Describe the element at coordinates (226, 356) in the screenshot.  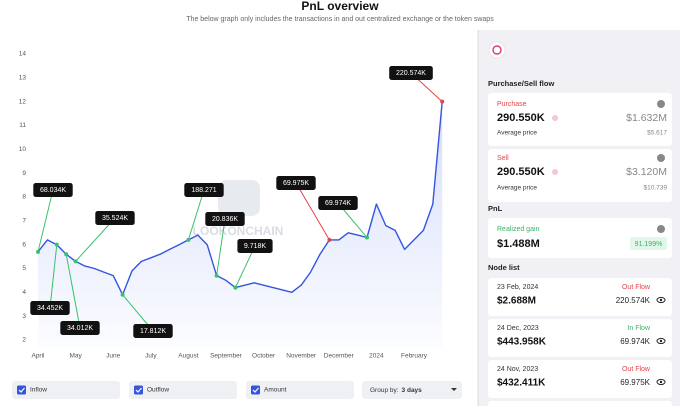
I see `x-tick-label: September` at that location.